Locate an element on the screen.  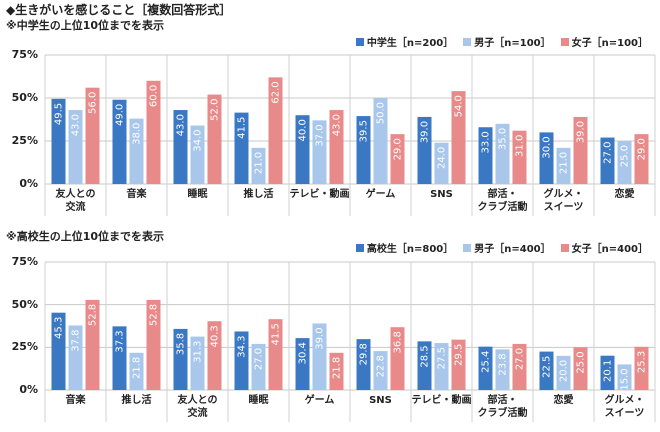
x-tick-label: 恋愛 is located at coordinates (563, 400).